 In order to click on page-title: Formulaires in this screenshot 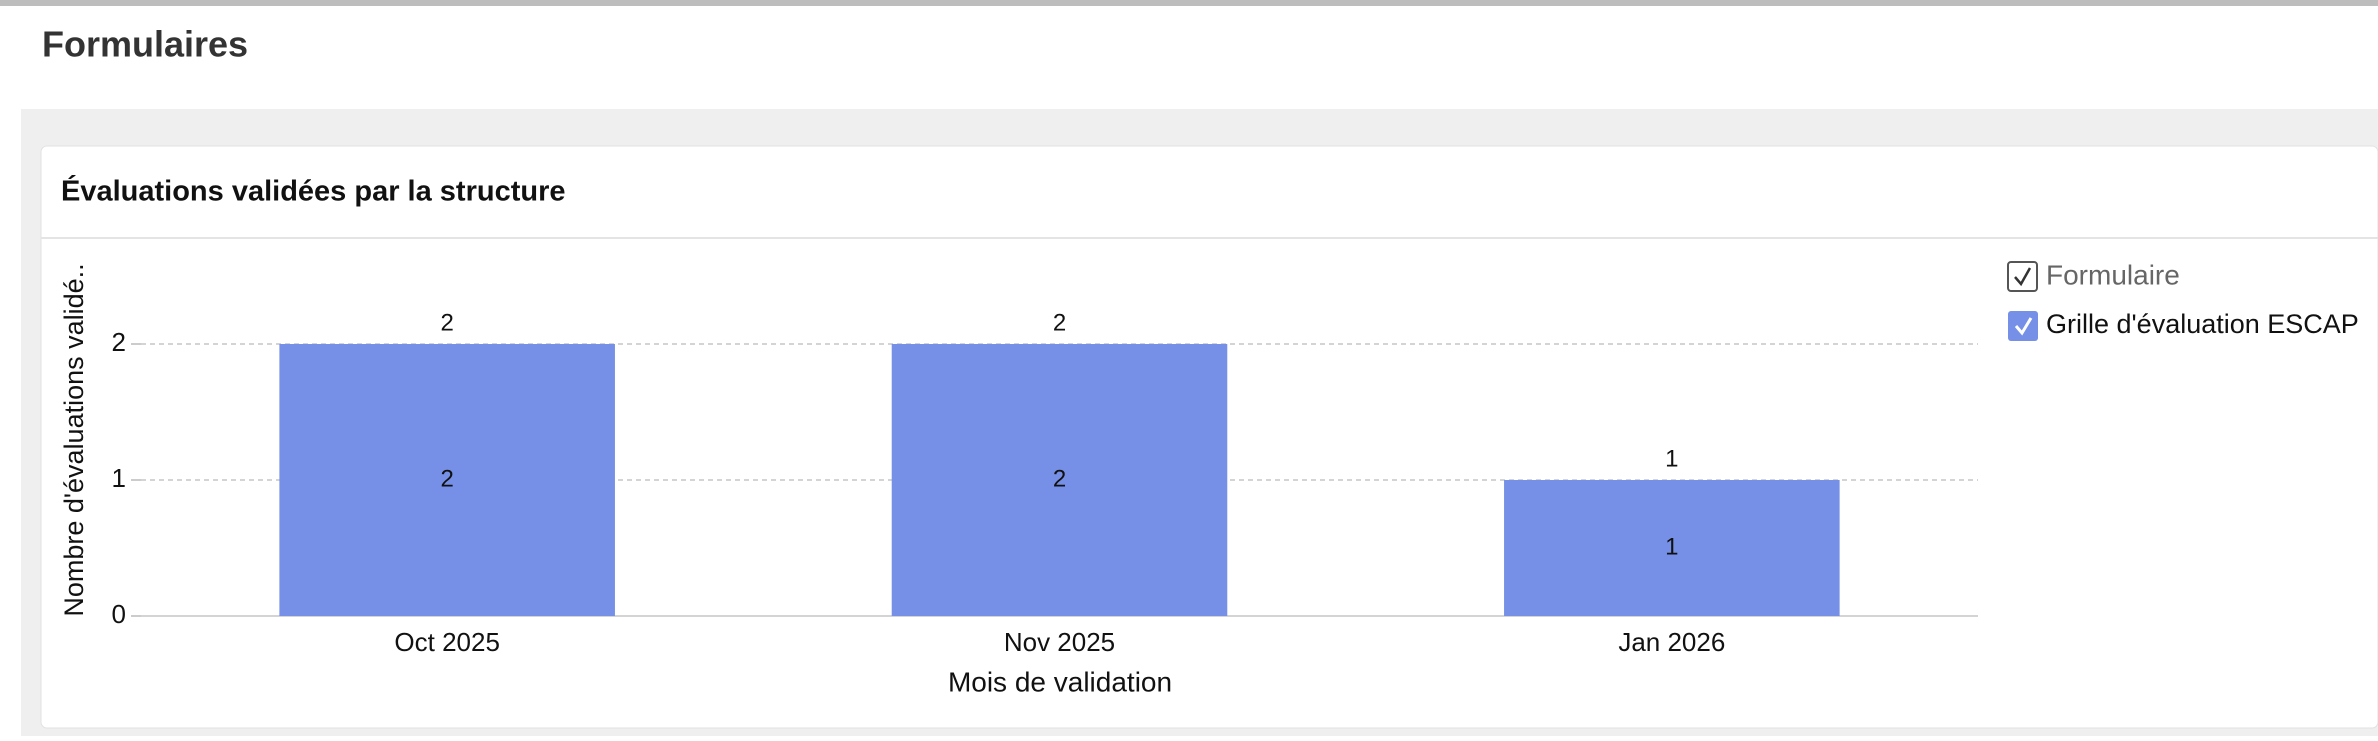, I will do `click(145, 44)`.